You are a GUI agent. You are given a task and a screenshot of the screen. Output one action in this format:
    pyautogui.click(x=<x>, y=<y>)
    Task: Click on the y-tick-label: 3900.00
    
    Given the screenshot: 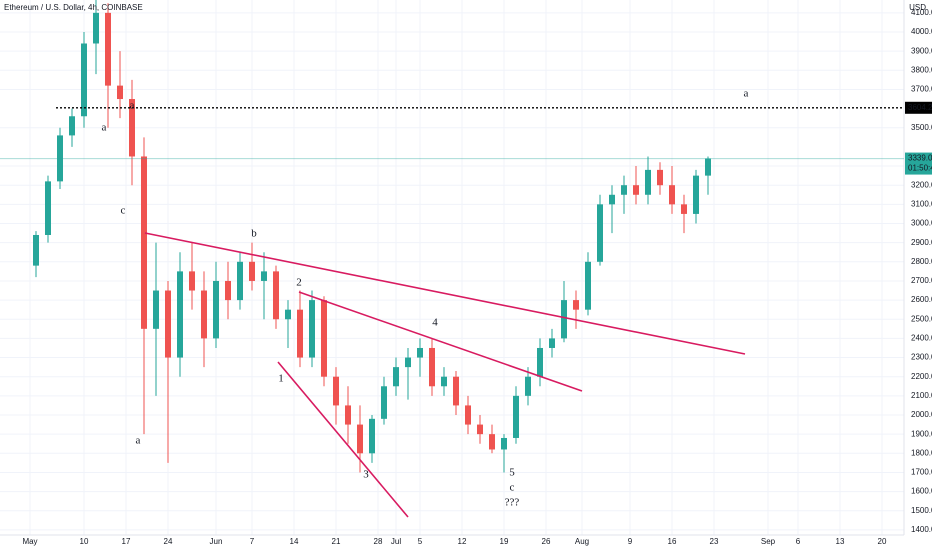 What is the action you would take?
    pyautogui.click(x=921, y=50)
    